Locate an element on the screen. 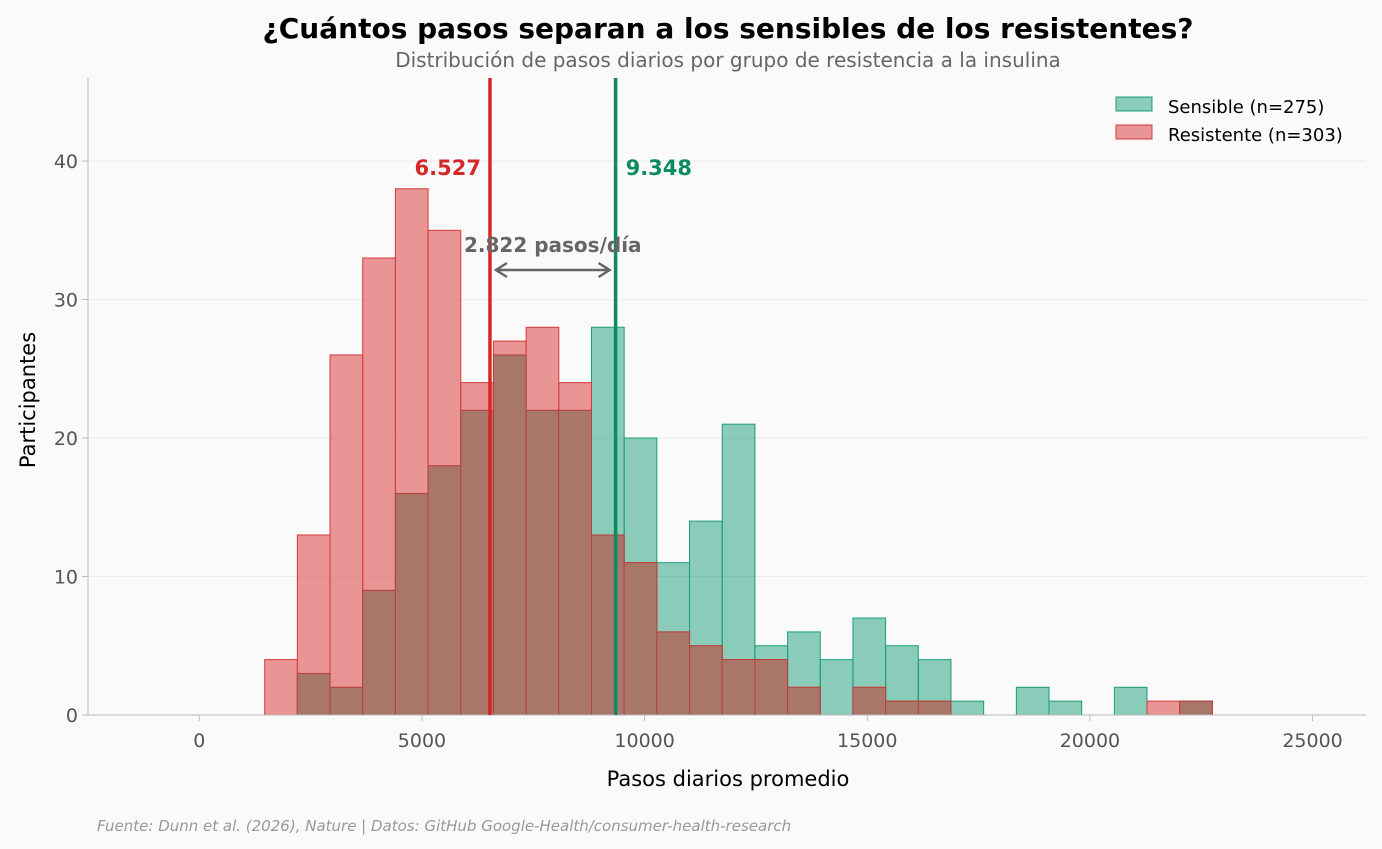 Image resolution: width=1382 pixels, height=849 pixels. x-ticks: 0 5000 10000 15000 20000 25000 is located at coordinates (768, 733).